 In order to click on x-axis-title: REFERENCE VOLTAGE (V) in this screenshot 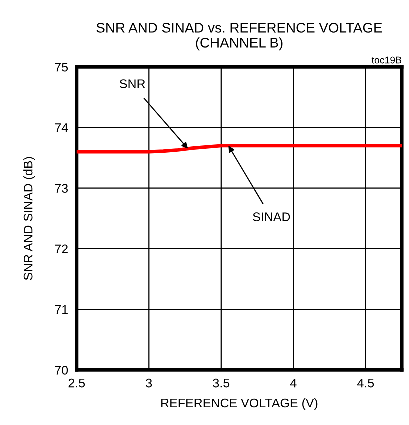, I will do `click(240, 404)`.